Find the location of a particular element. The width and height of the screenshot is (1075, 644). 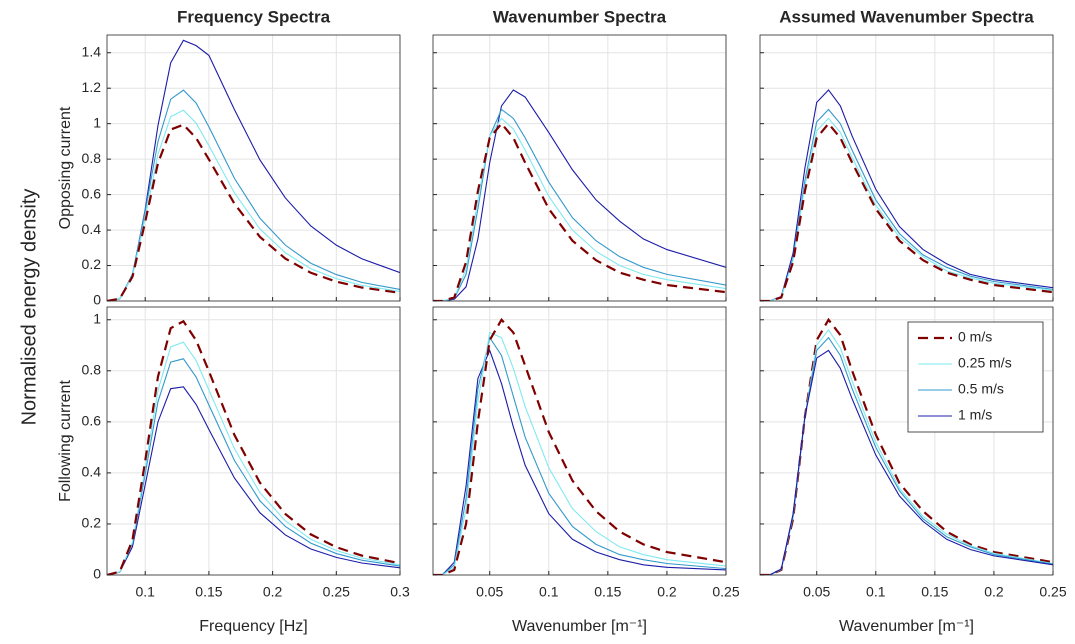

legend-box is located at coordinates (975, 377).